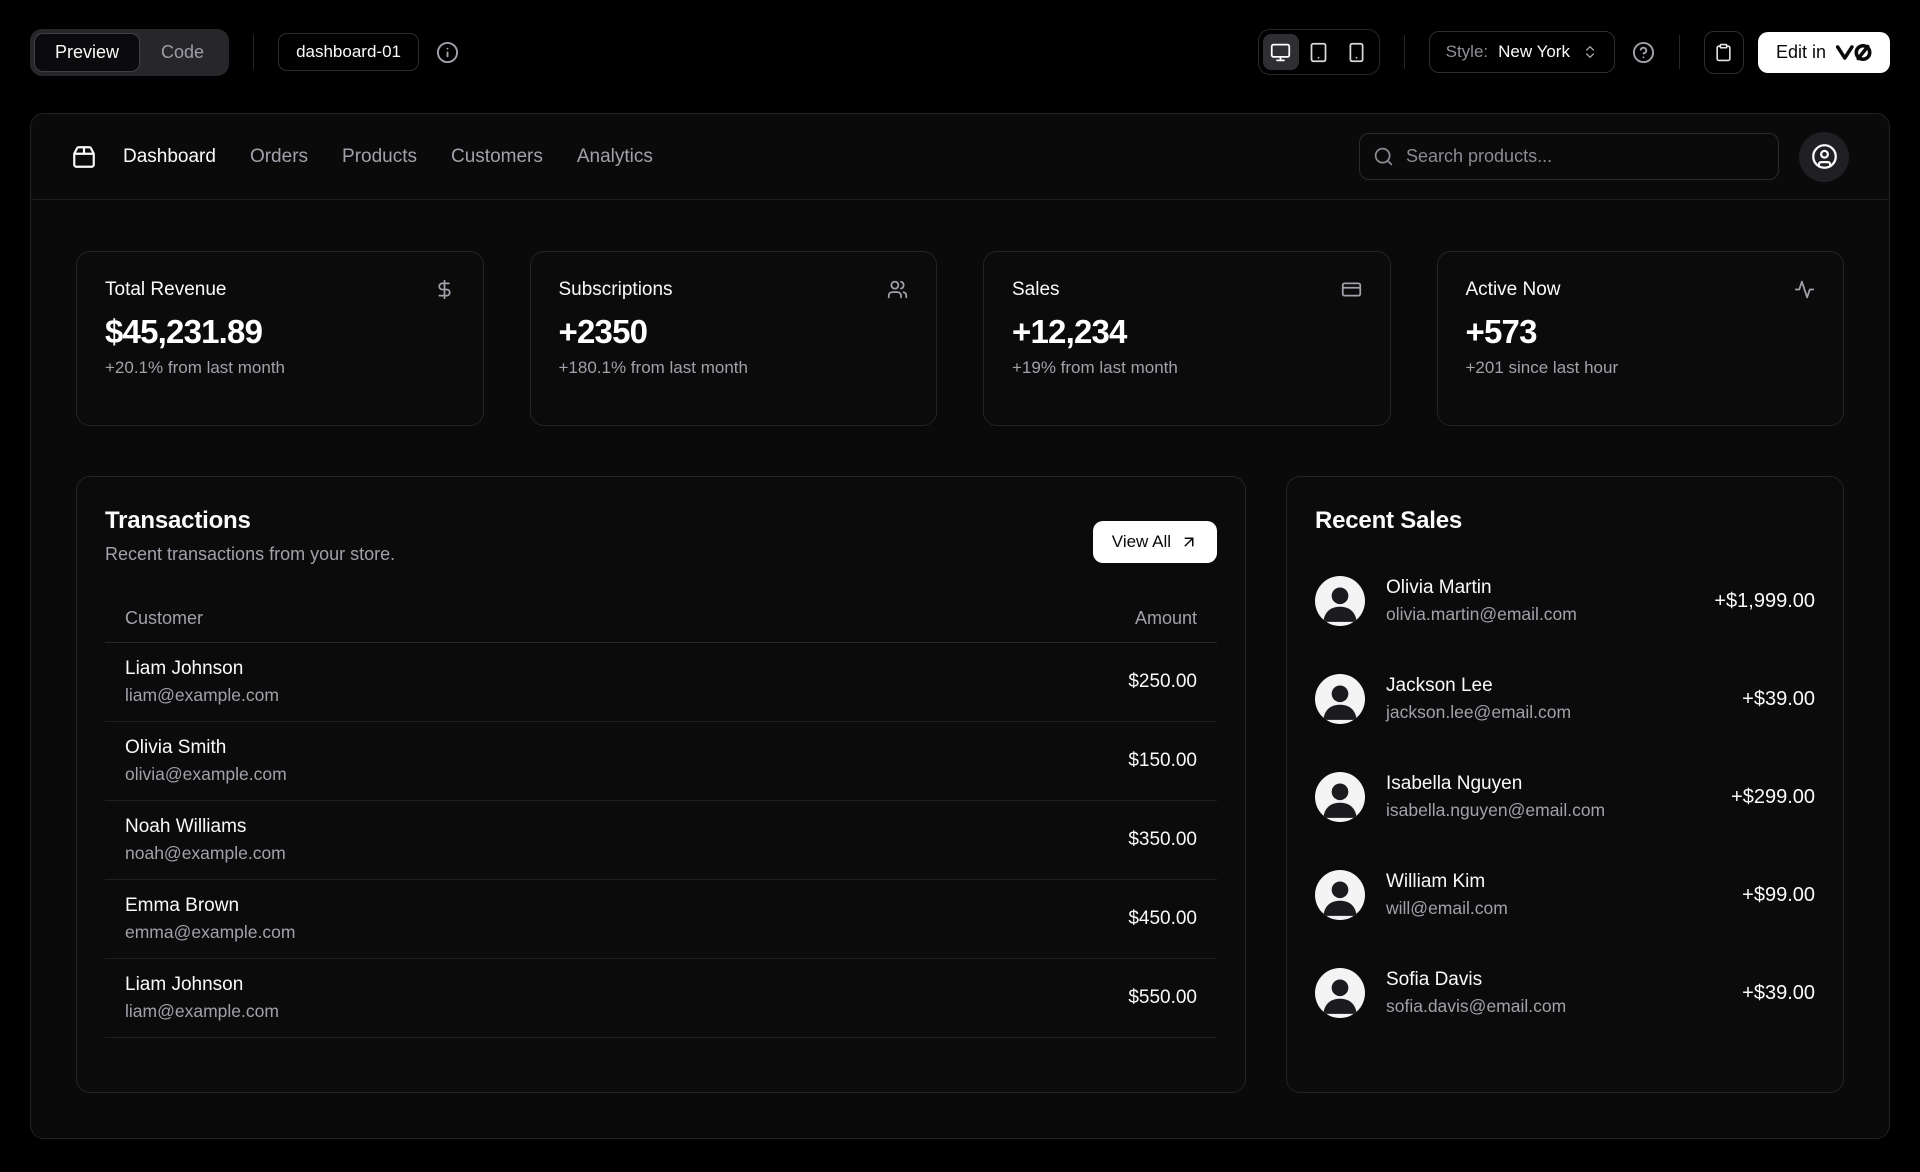  I want to click on circle-user-icon, so click(1824, 156).